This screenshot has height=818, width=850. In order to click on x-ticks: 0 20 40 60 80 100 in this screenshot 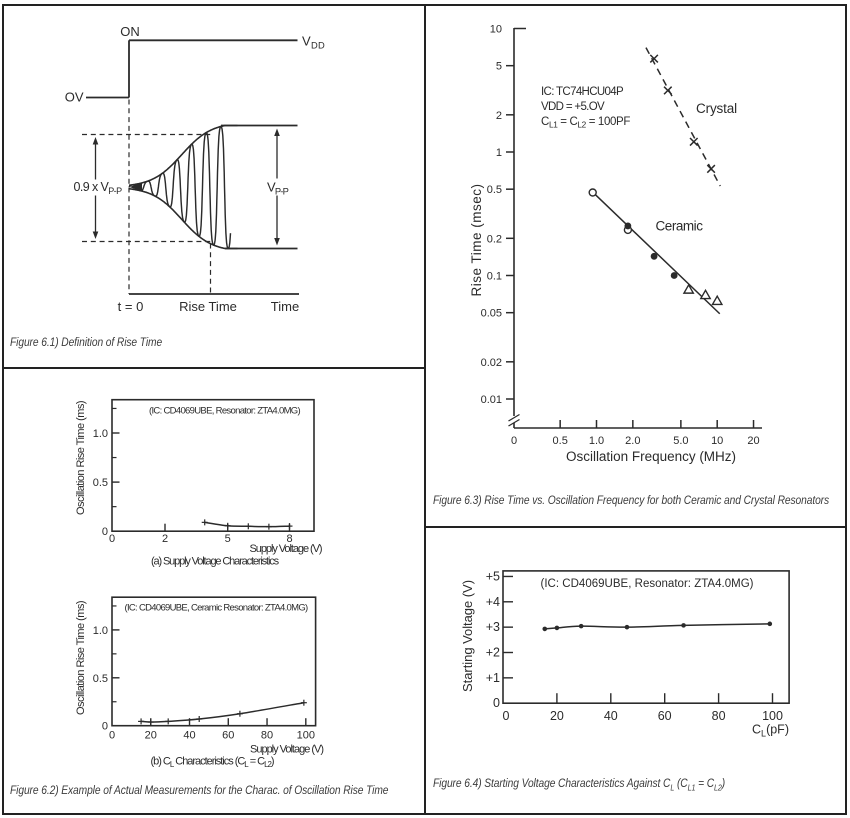, I will do `click(212, 730)`.